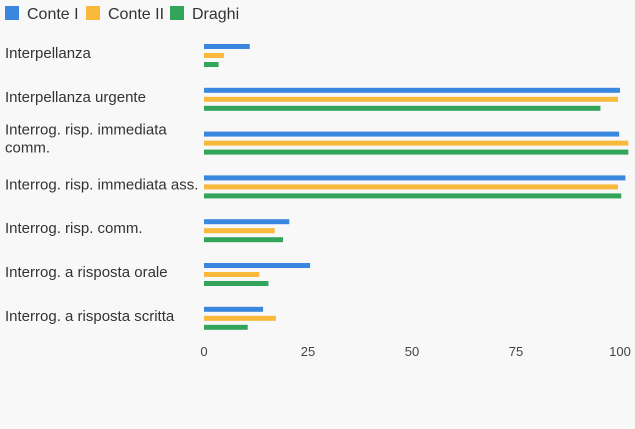 The image size is (635, 429). Describe the element at coordinates (215, 14) in the screenshot. I see `legend-label: Draghi` at that location.